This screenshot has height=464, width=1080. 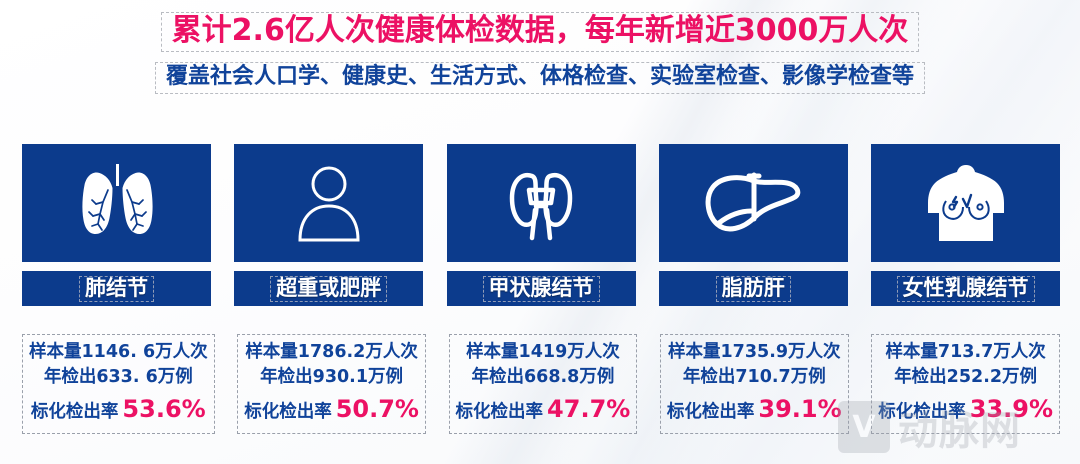 I want to click on label-inner: 超重或肥胖, so click(x=329, y=288).